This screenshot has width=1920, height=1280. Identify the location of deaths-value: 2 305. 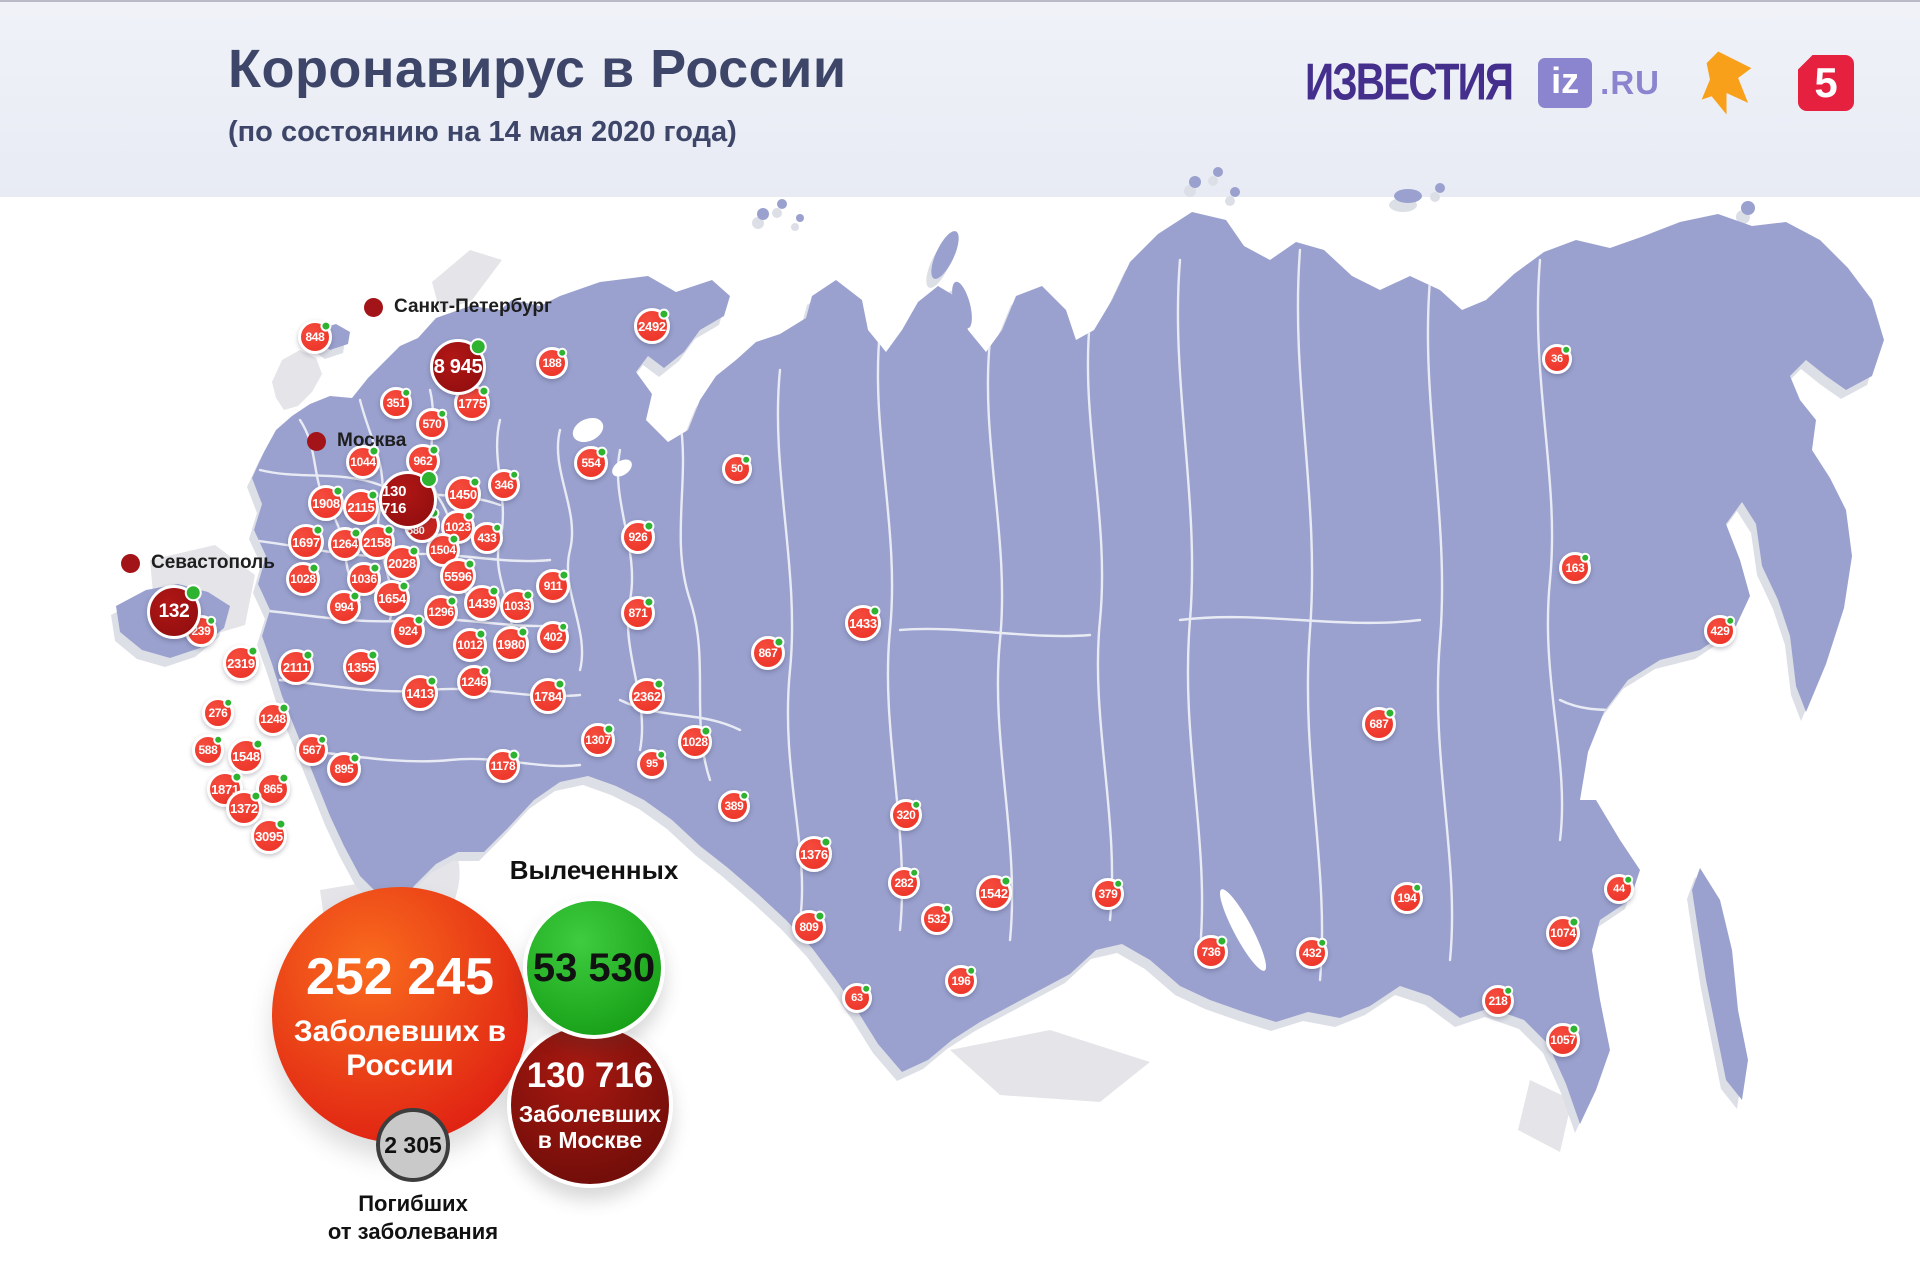
(413, 1144).